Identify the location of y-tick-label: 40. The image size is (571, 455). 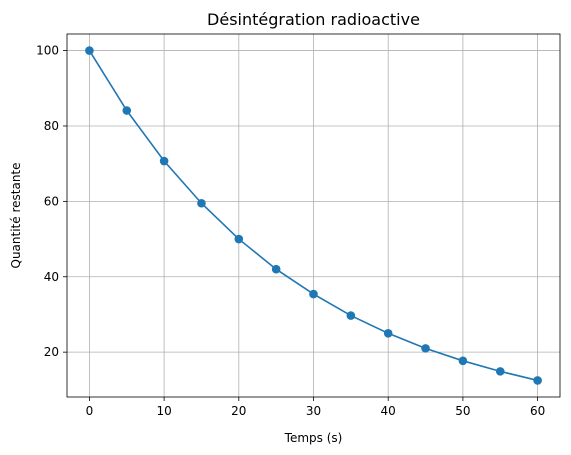
(51, 277).